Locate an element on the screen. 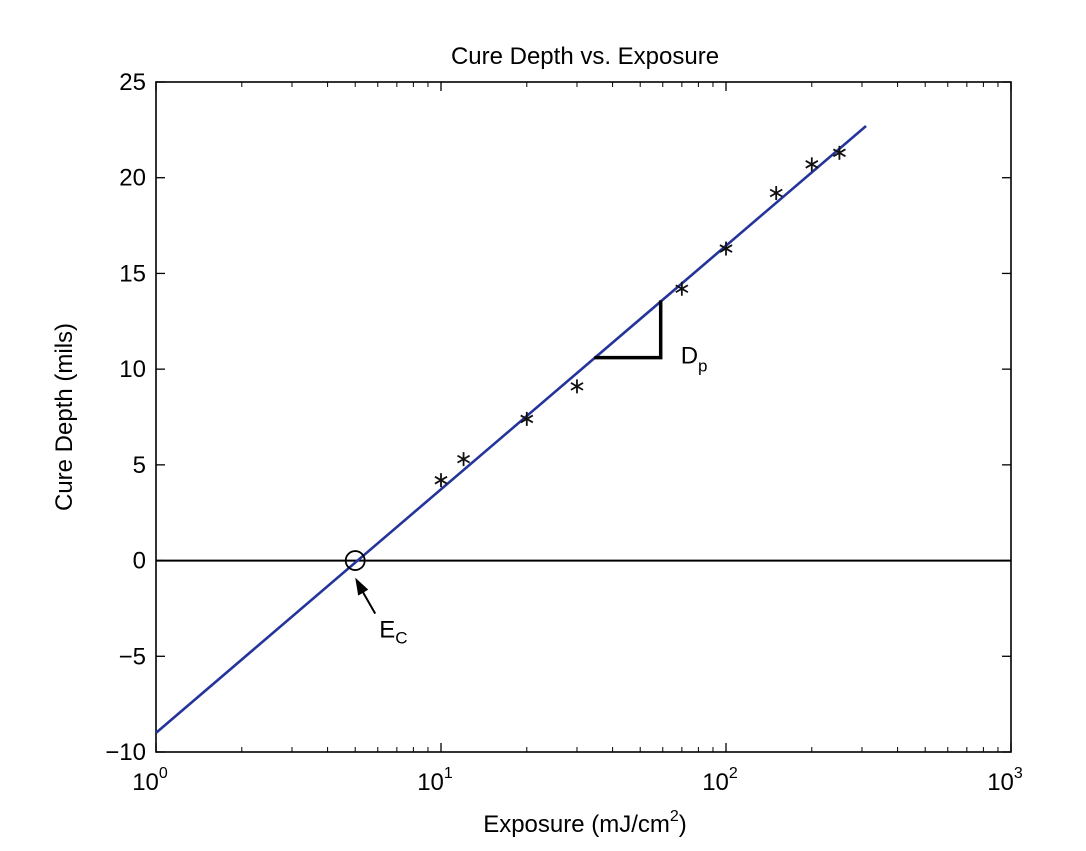 This screenshot has width=1086, height=851. ec-circle is located at coordinates (355, 560).